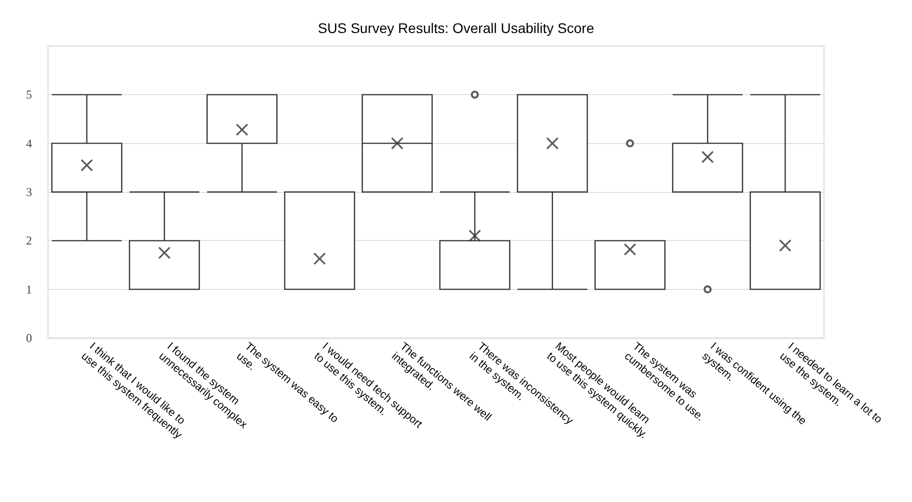 This screenshot has width=912, height=502. I want to click on y-tick-label: 2, so click(29, 241).